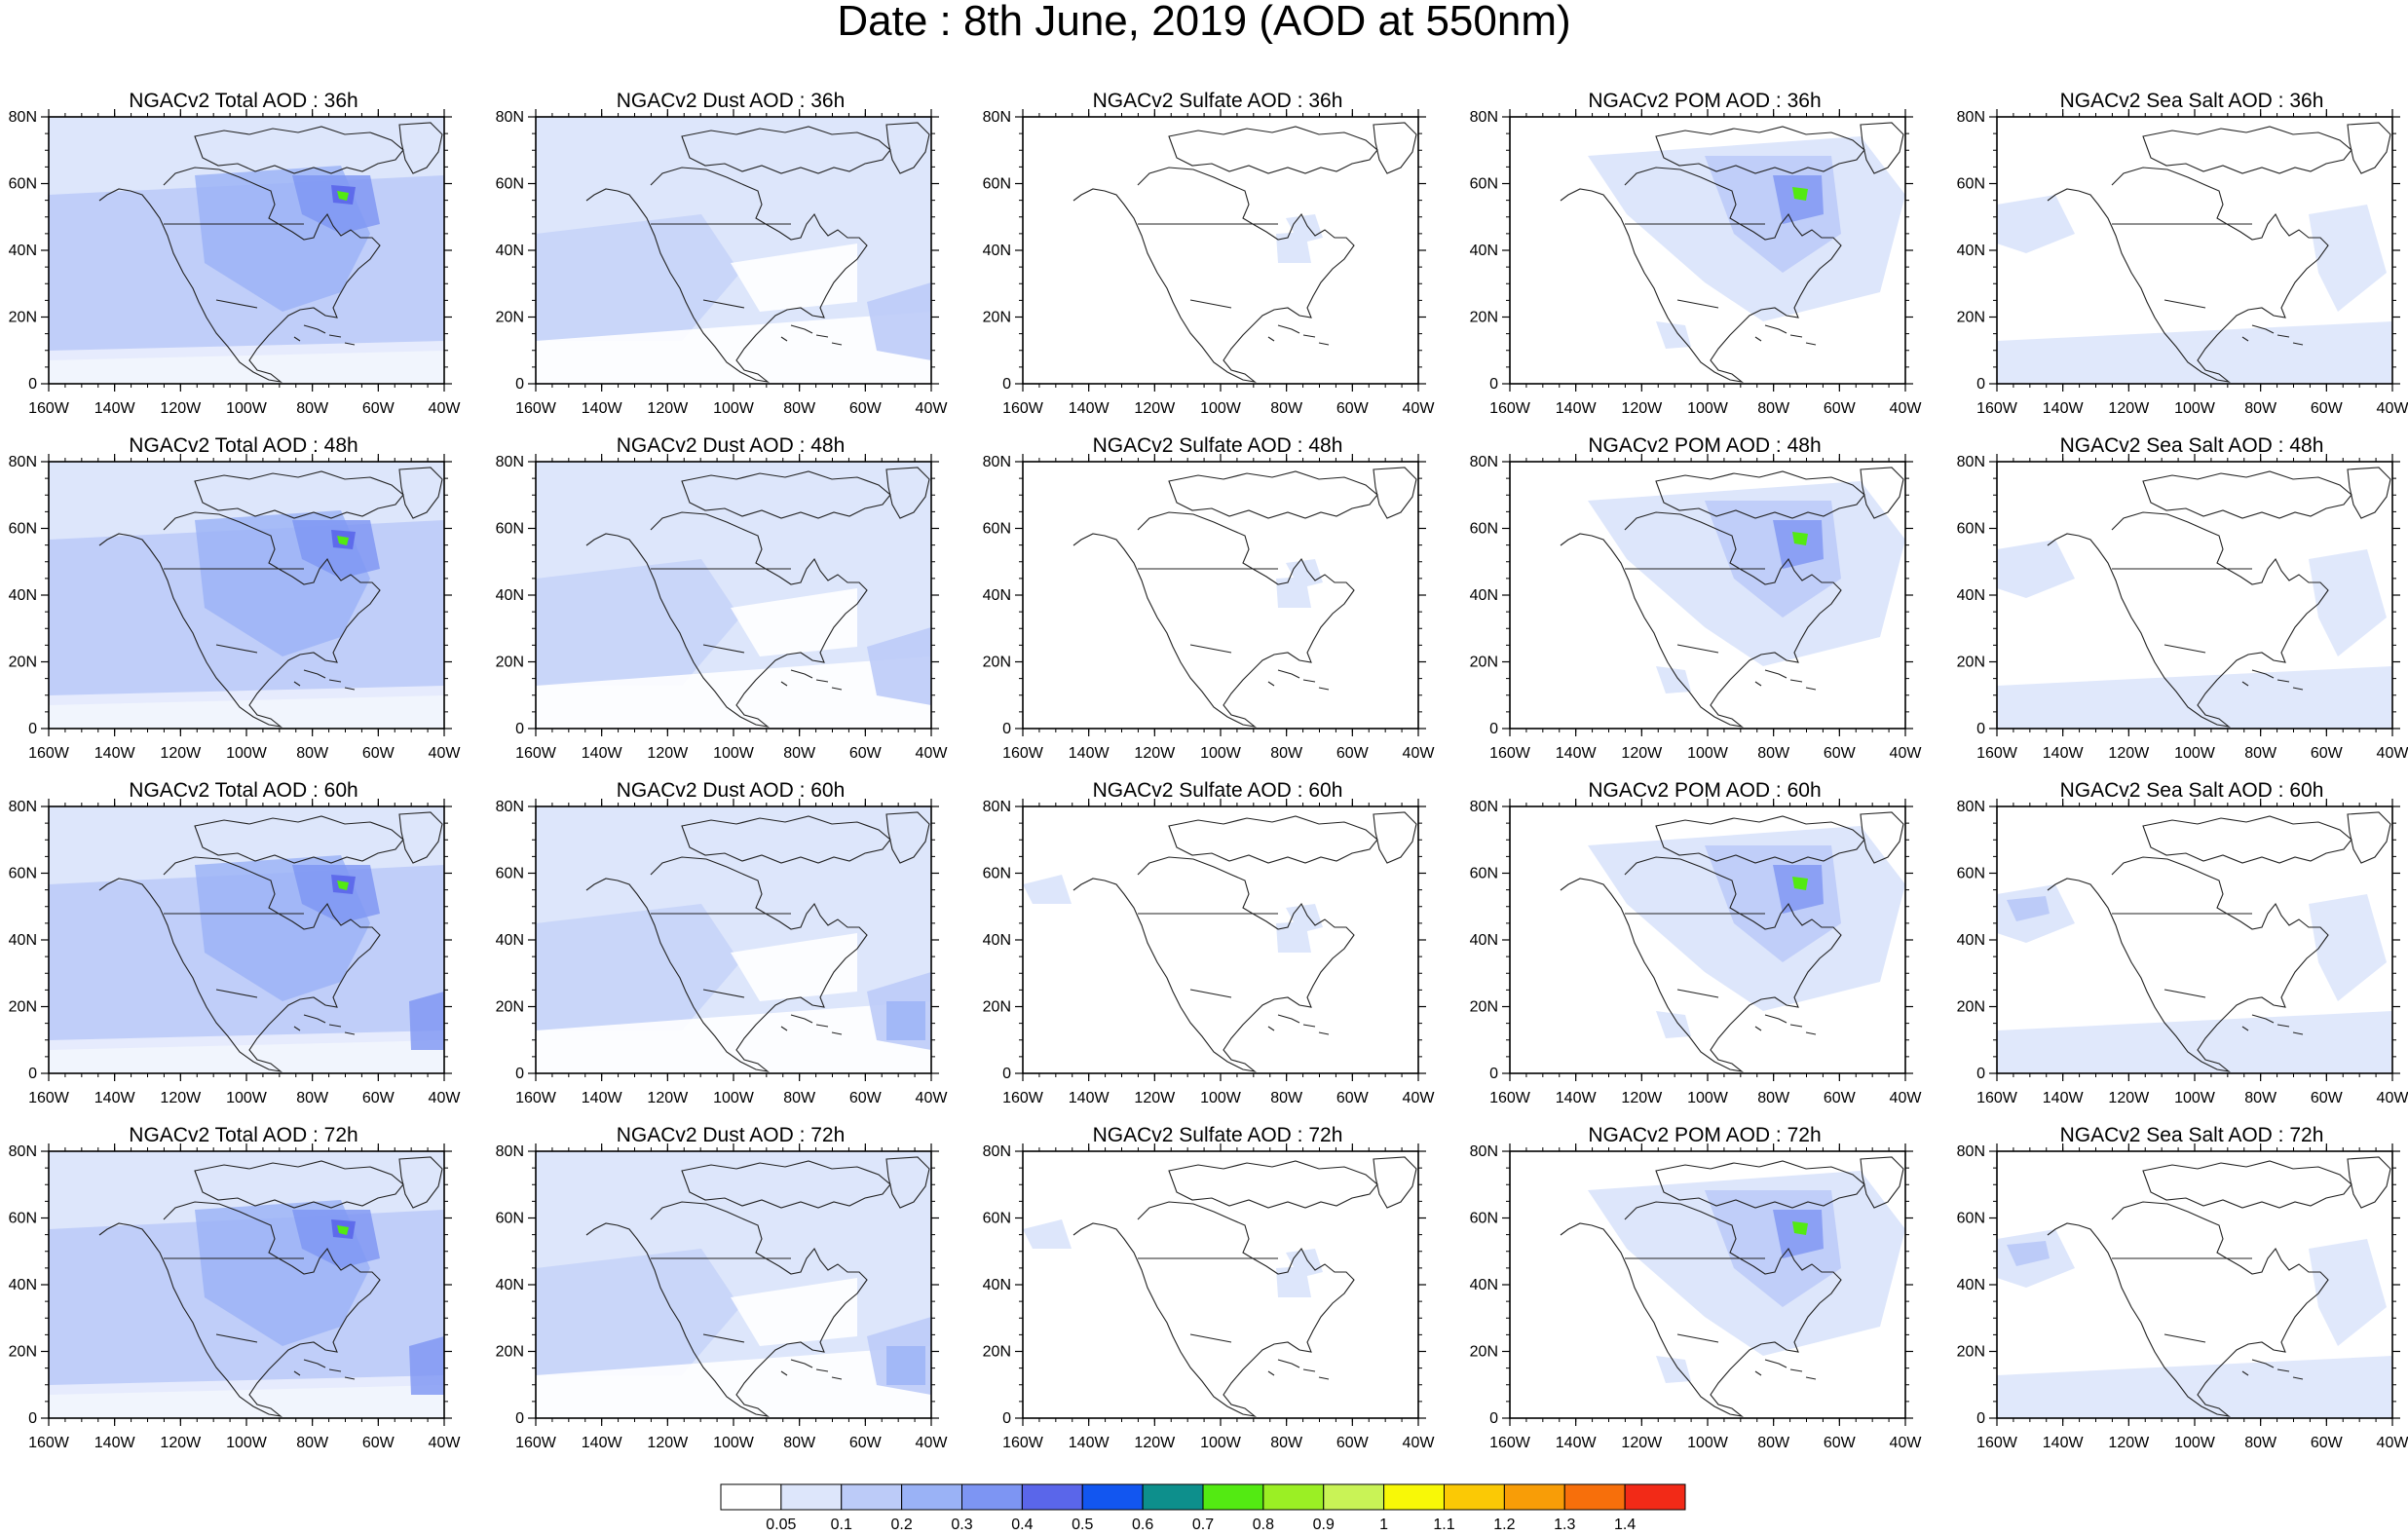 The image size is (2408, 1536). What do you see at coordinates (1022, 1525) in the screenshot?
I see `colorbar-label: 0.4` at bounding box center [1022, 1525].